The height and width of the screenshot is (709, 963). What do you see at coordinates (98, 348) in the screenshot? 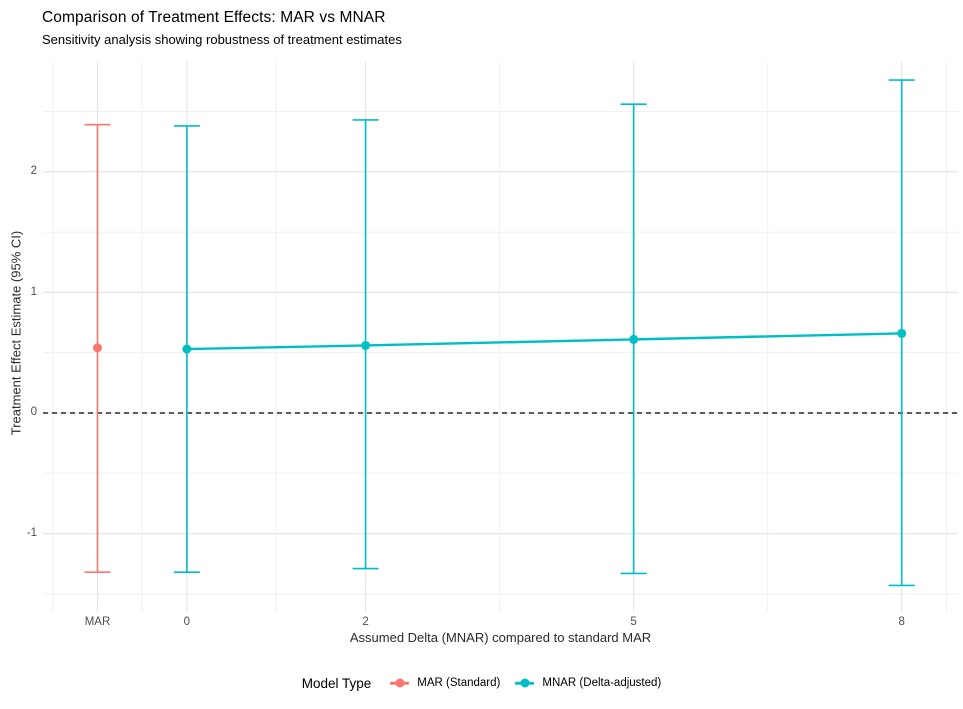
I see `point-estimate-mar-standard-` at bounding box center [98, 348].